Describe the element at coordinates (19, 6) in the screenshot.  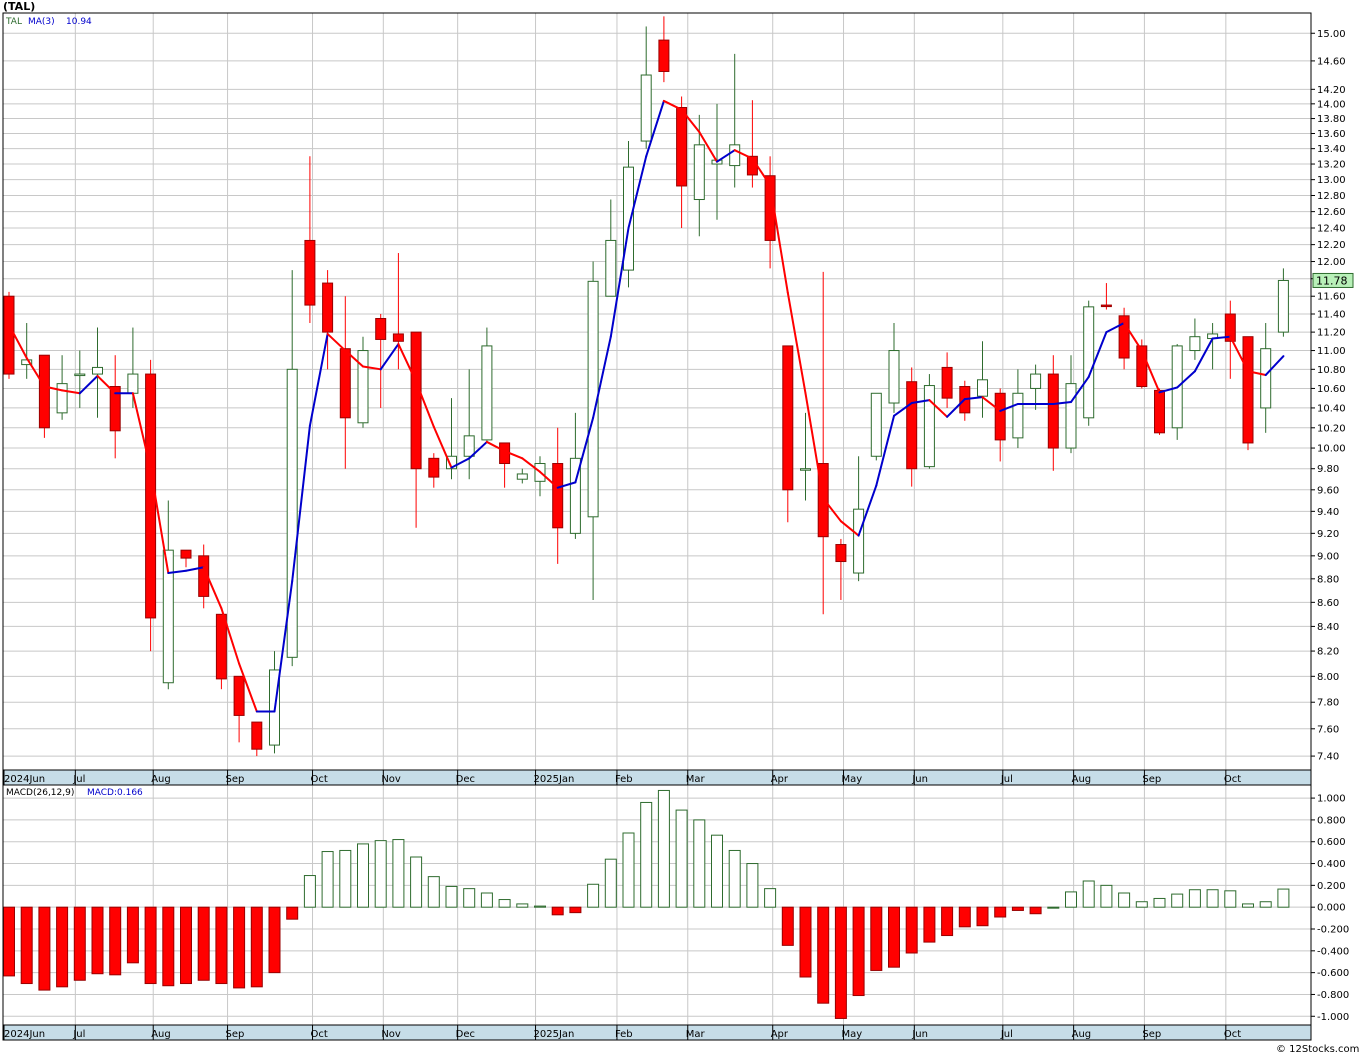
I see `chart-title: (TAL)` at that location.